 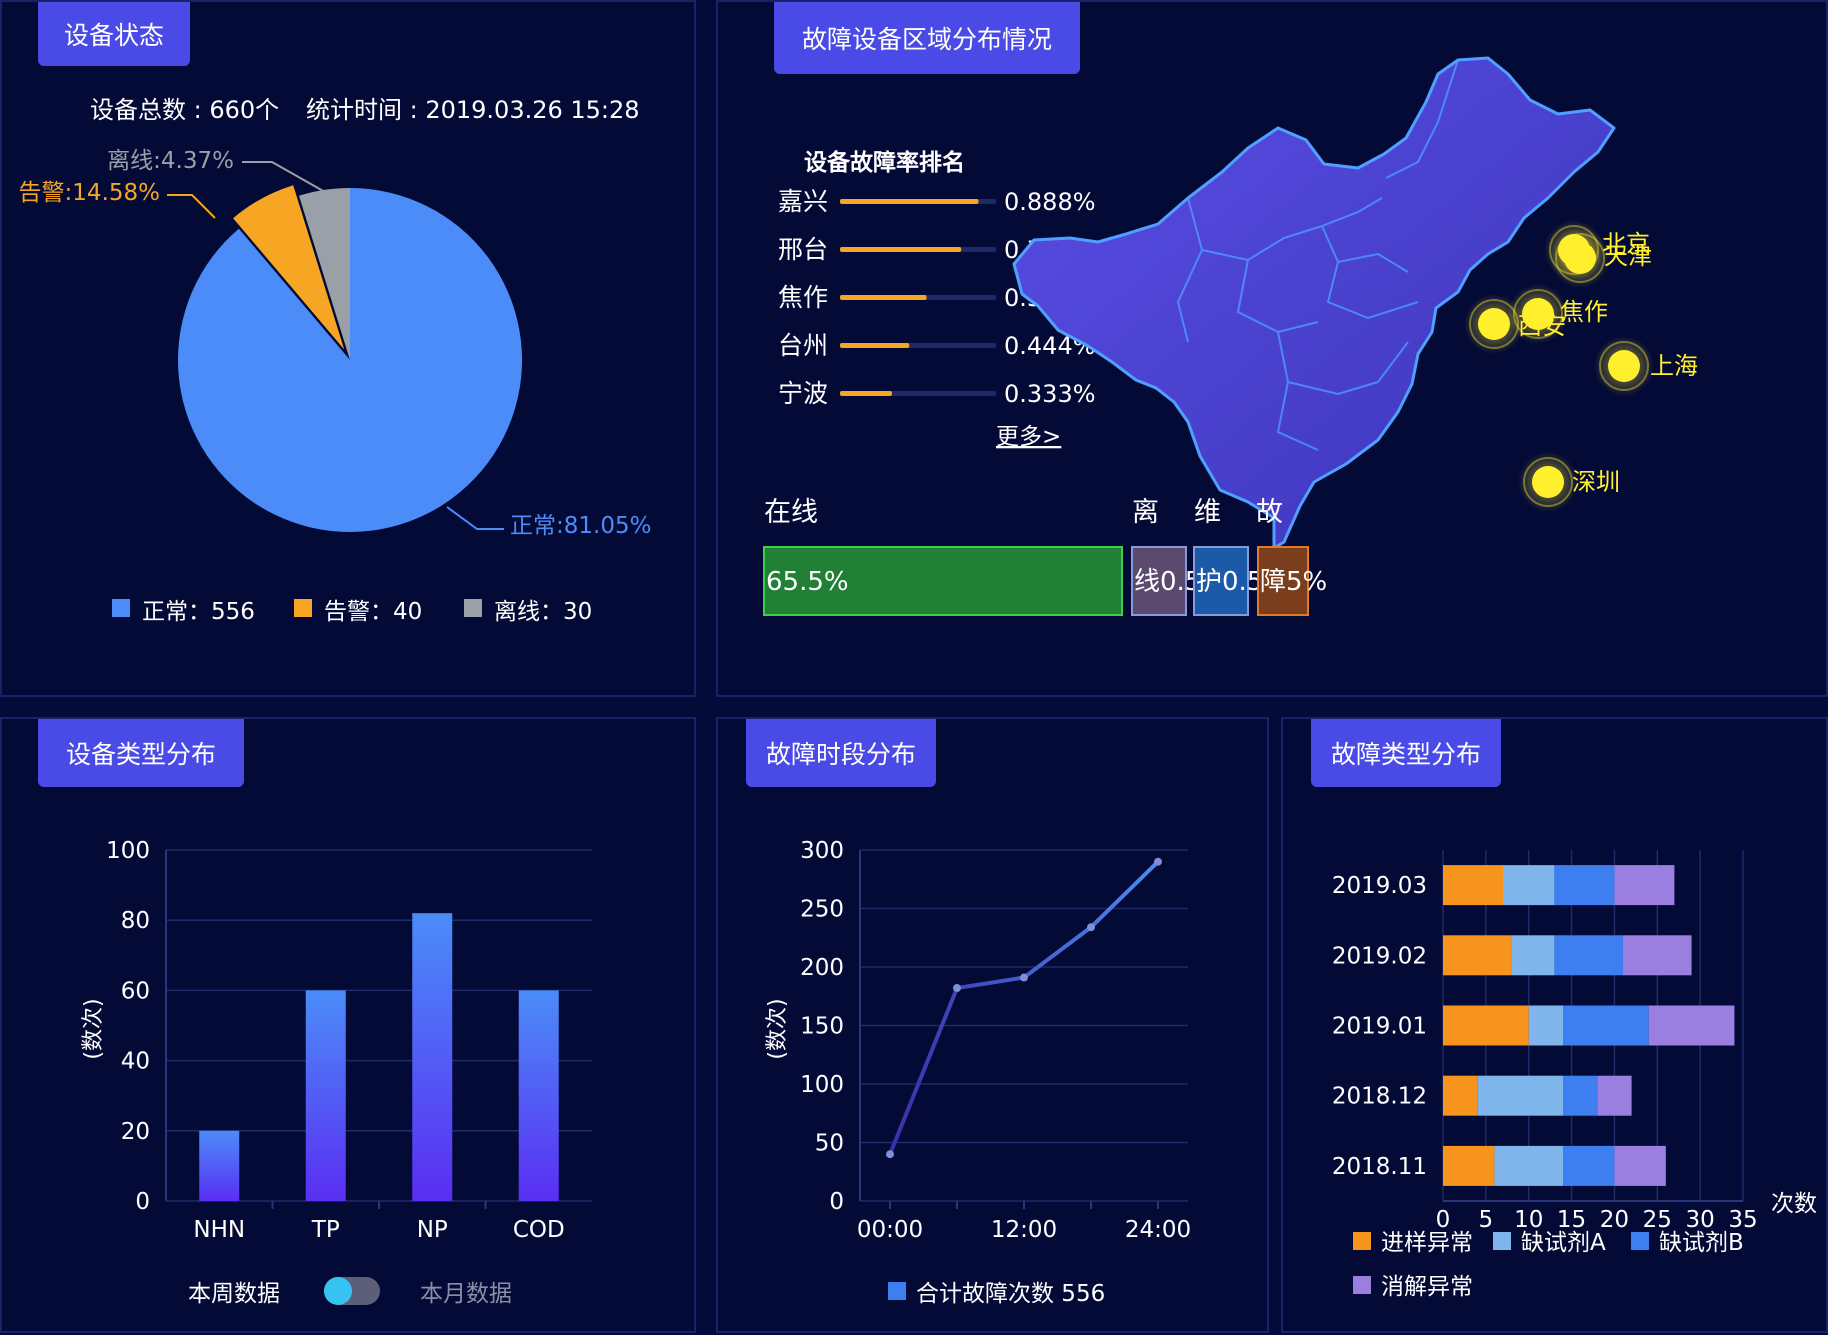 What do you see at coordinates (1379, 956) in the screenshot?
I see `y-tick: 2019.02` at bounding box center [1379, 956].